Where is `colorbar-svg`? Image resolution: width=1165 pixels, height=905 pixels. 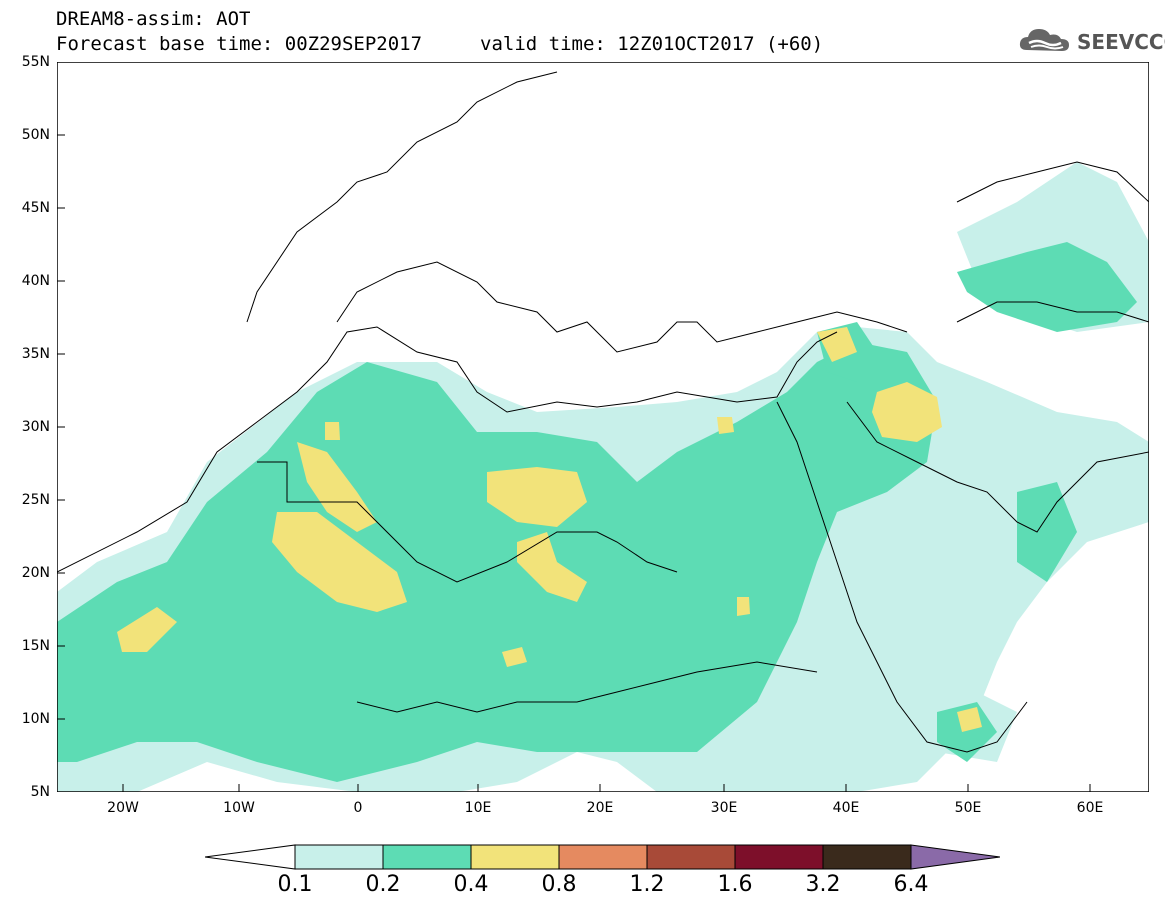 colorbar-svg is located at coordinates (602, 857).